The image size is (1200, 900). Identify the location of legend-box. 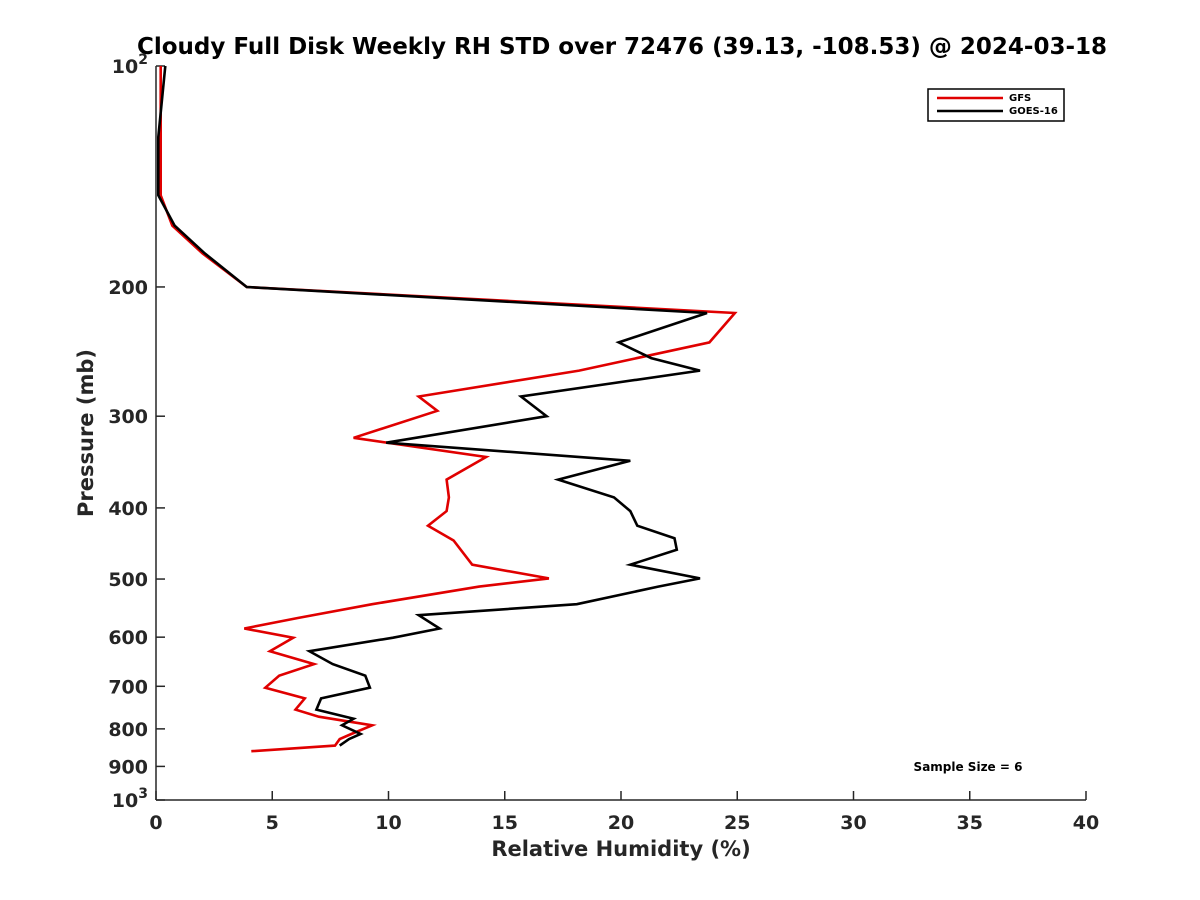
(996, 105).